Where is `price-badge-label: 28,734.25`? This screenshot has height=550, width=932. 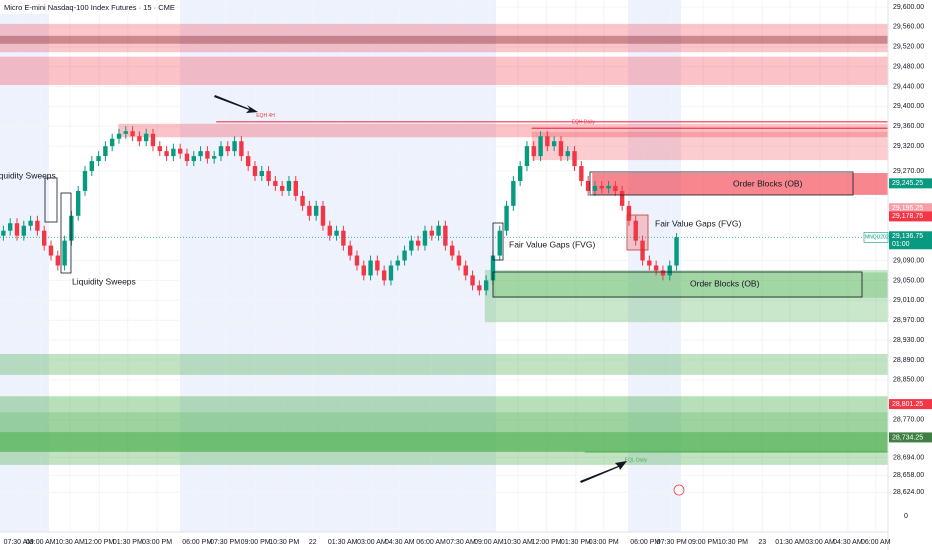
price-badge-label: 28,734.25 is located at coordinates (907, 437).